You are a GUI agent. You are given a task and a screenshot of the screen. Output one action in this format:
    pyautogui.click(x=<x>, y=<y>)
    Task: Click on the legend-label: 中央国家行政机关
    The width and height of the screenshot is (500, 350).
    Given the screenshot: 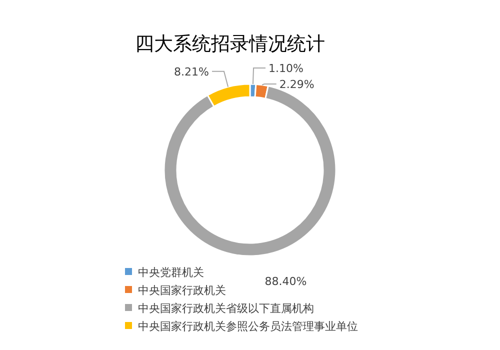 What is the action you would take?
    pyautogui.click(x=182, y=290)
    